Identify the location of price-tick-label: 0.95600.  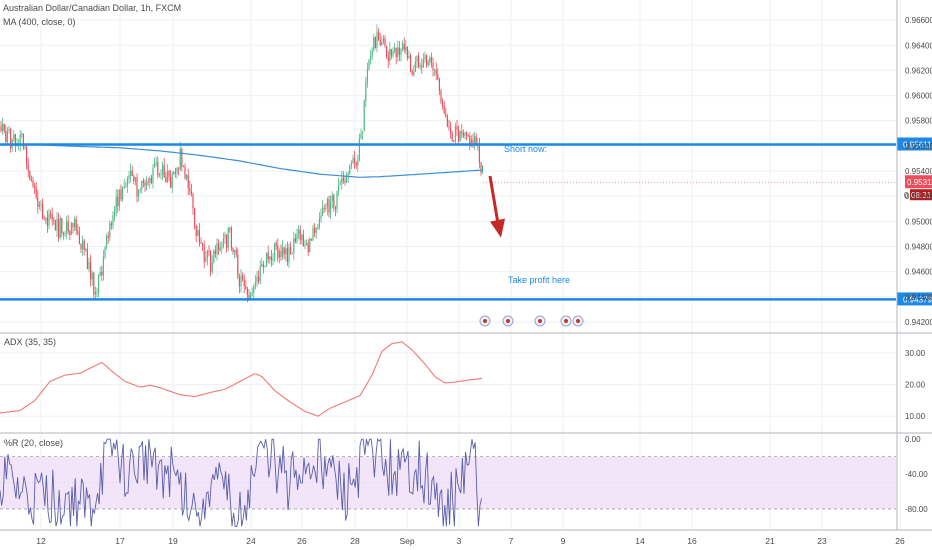
(918, 146).